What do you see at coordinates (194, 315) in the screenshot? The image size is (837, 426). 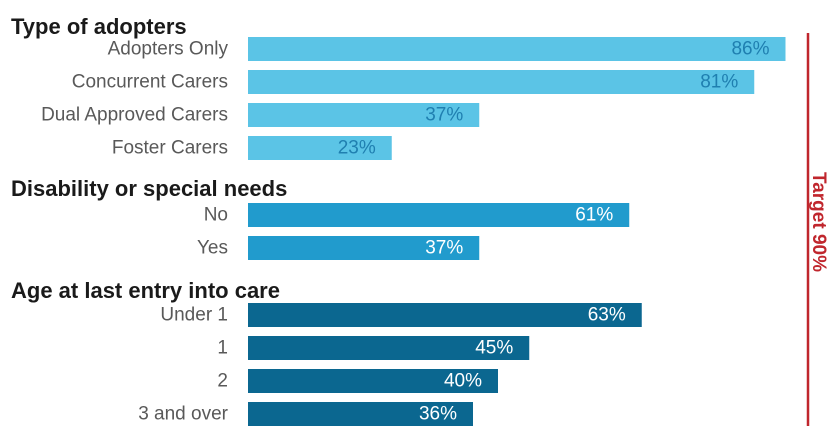 I see `category-label: Under 1` at bounding box center [194, 315].